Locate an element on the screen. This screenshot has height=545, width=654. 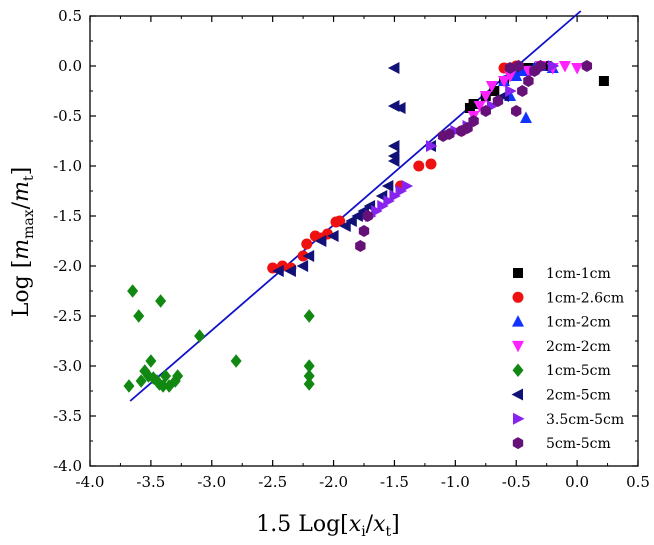
legend-label: 1cm-2cm is located at coordinates (578, 323).